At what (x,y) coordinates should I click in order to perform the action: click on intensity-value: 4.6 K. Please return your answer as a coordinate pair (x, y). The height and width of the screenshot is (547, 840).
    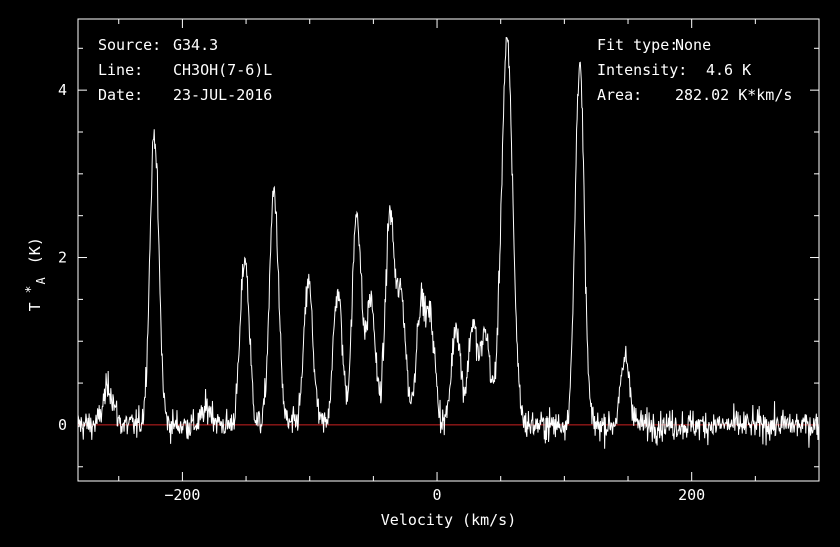
    Looking at the image, I should click on (729, 70).